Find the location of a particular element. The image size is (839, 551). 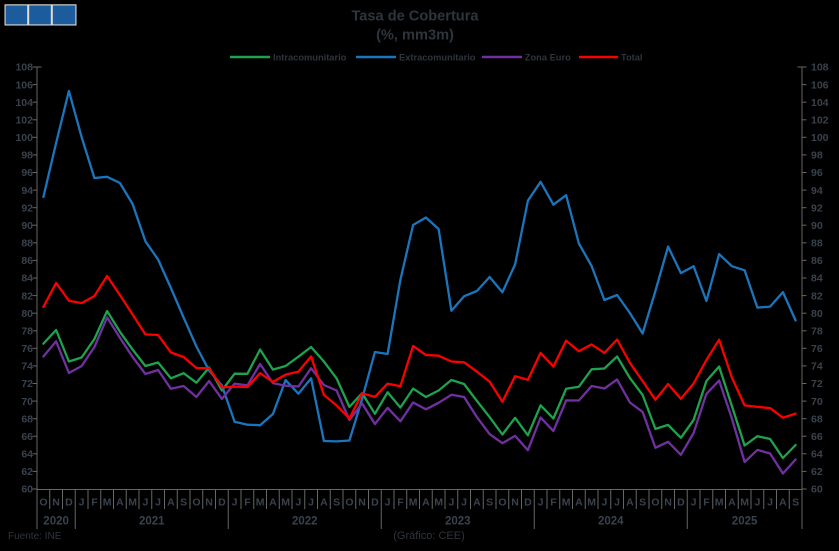

svg-text: 82 is located at coordinates (27, 296).